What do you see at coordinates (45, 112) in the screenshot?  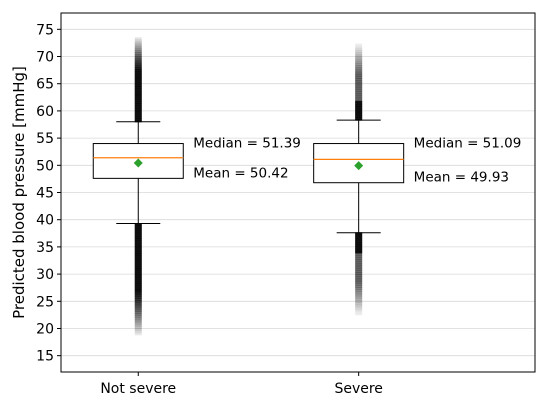 I see `y-tick-label: 60` at bounding box center [45, 112].